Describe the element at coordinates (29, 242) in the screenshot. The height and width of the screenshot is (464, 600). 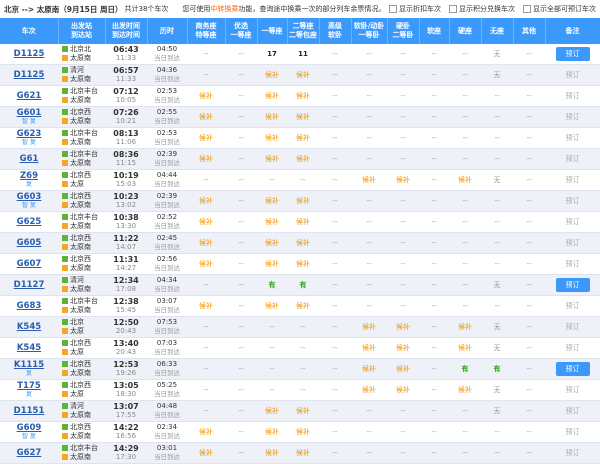
I see `train-number: G605` at that location.